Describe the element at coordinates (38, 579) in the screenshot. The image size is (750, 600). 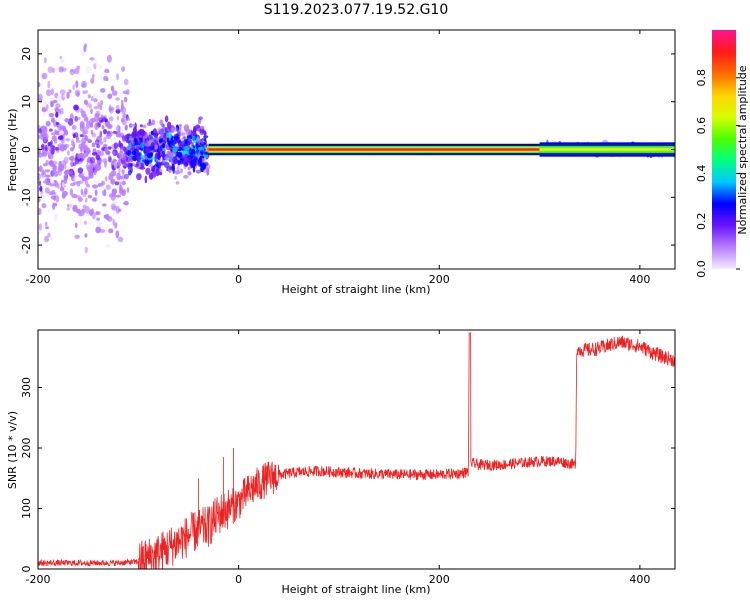
I see `snr-x-tick-label: -200` at that location.